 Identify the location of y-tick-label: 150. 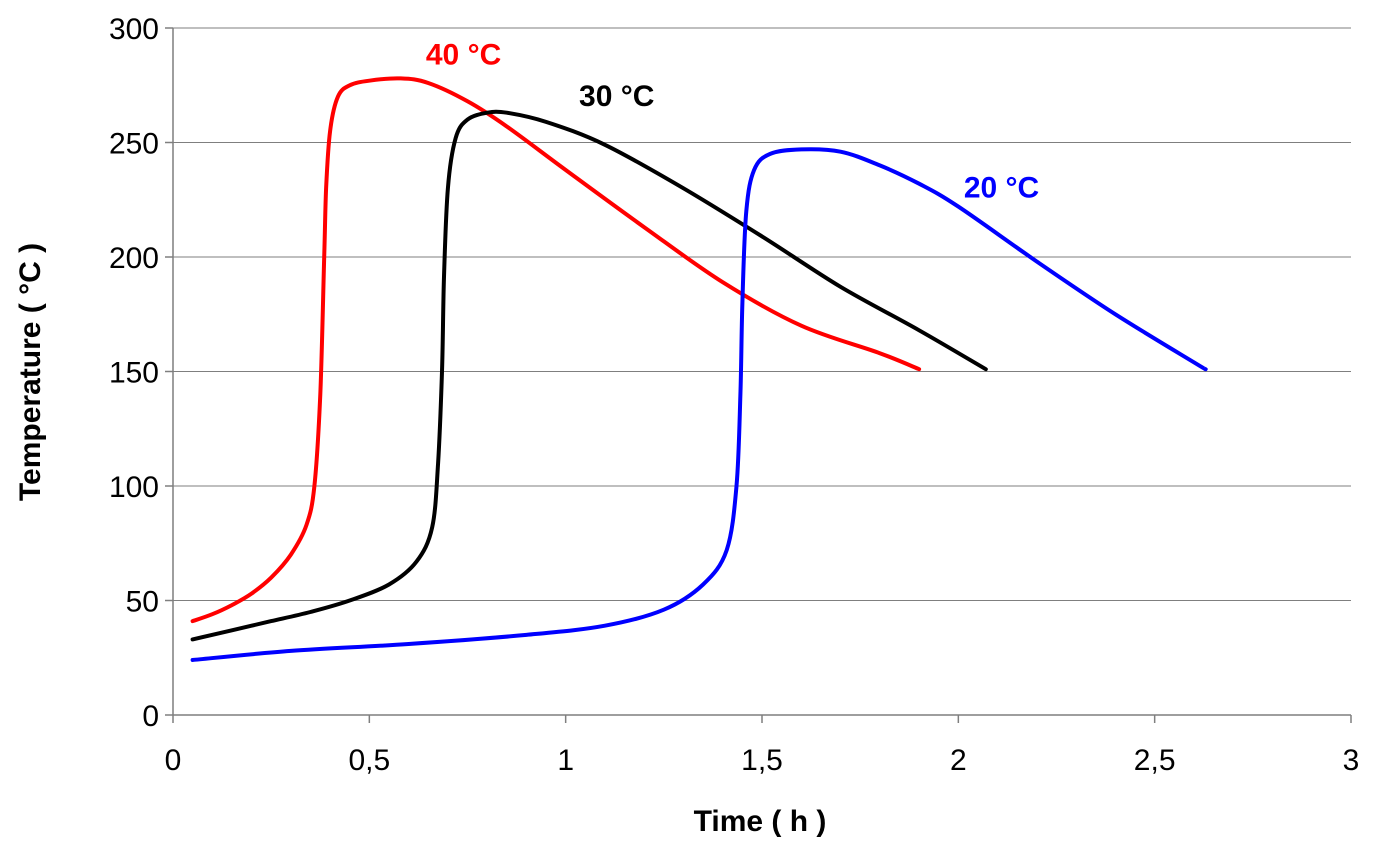
(134, 373).